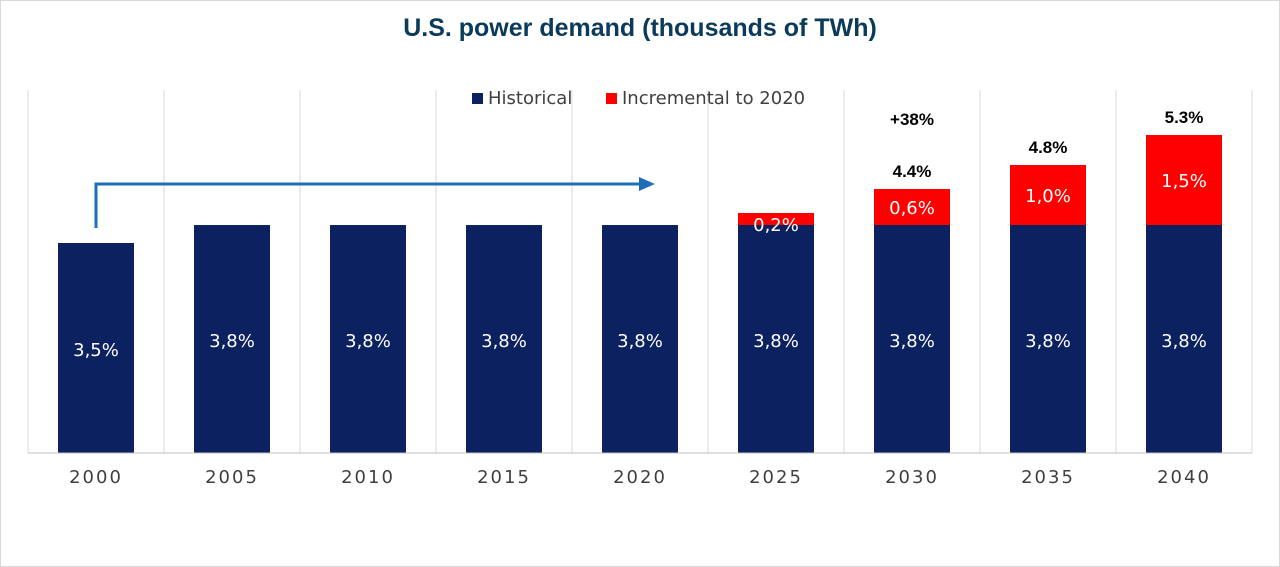  What do you see at coordinates (232, 341) in the screenshot?
I see `data-label-historical-2005: 3,8%` at bounding box center [232, 341].